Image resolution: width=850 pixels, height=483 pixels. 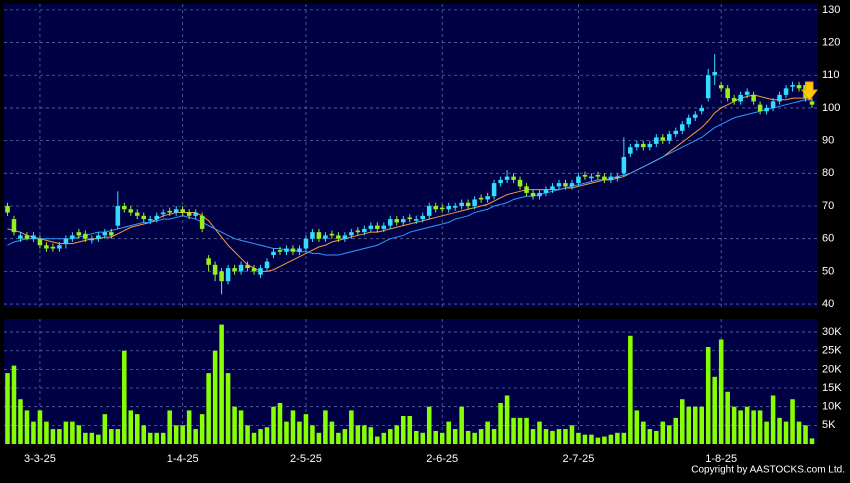 What do you see at coordinates (832, 407) in the screenshot?
I see `y-tick-label: 10K` at bounding box center [832, 407].